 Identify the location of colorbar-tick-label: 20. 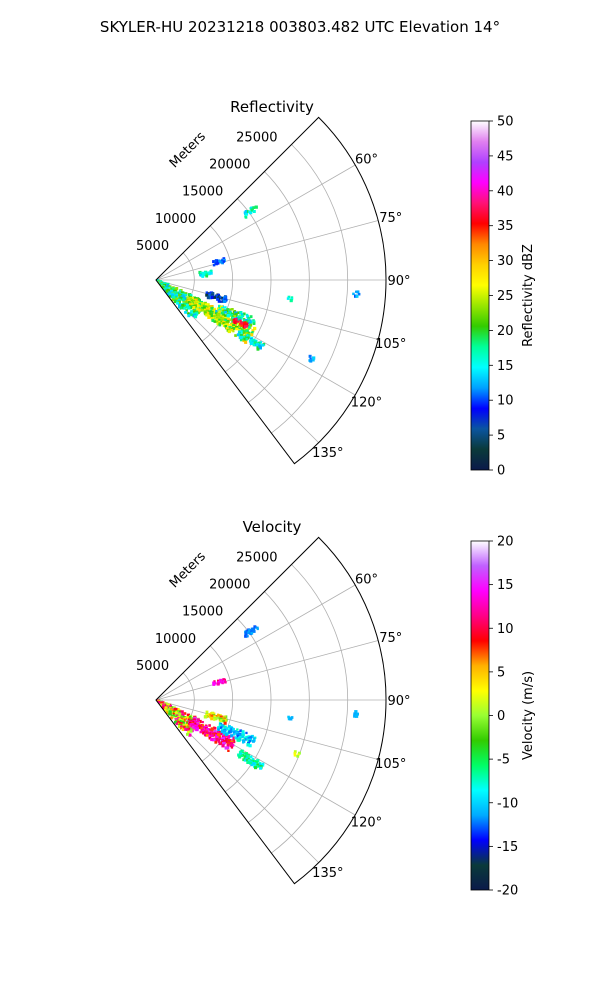
(505, 331).